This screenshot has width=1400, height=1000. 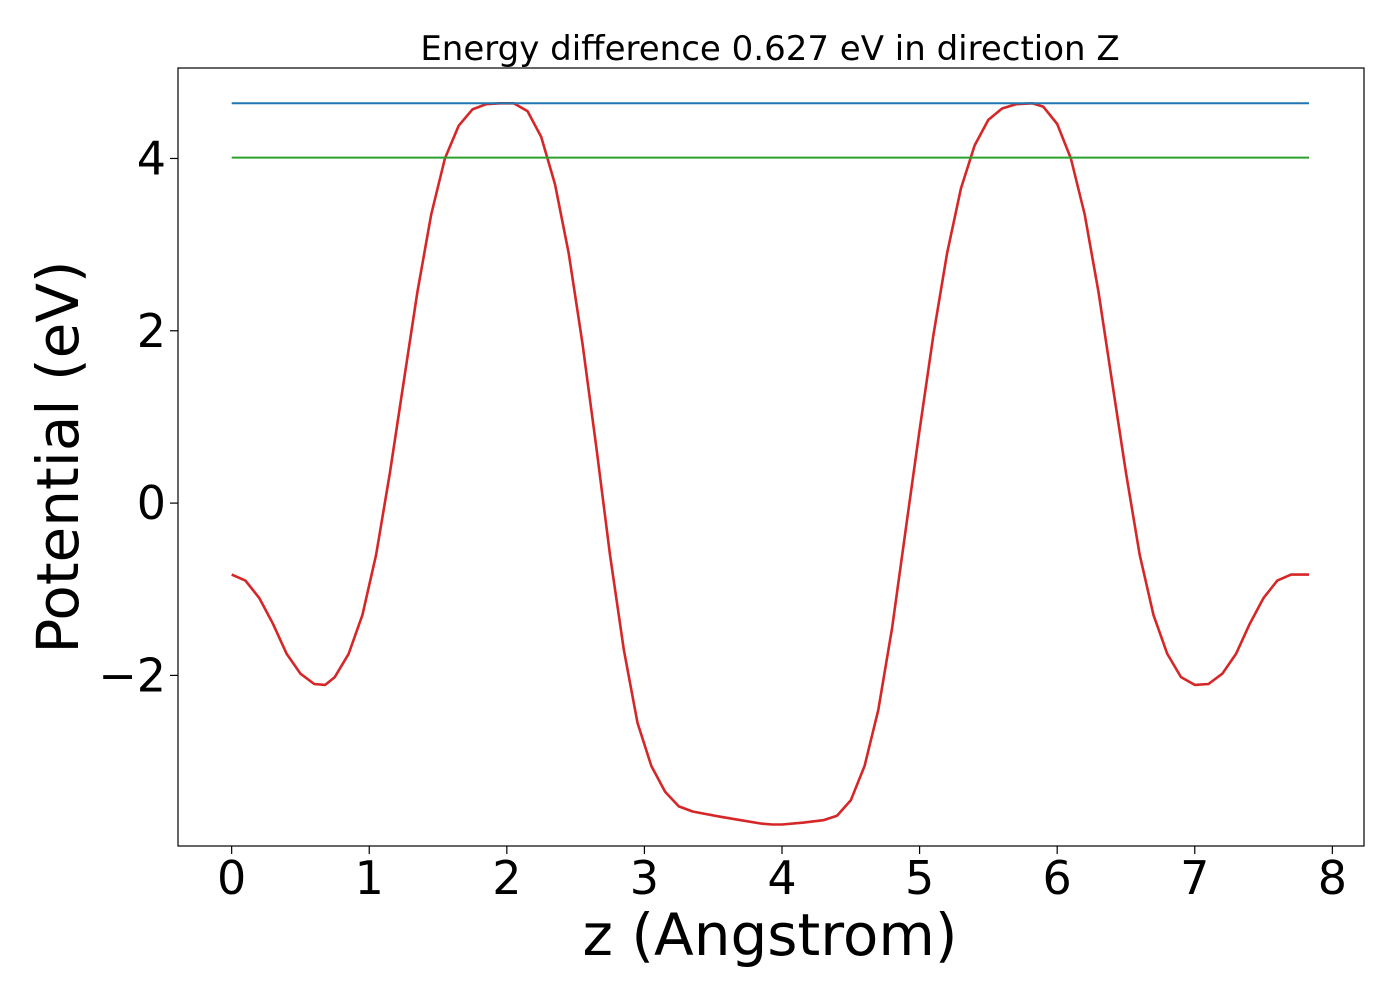 I want to click on x-tick-label: 4, so click(x=781, y=878).